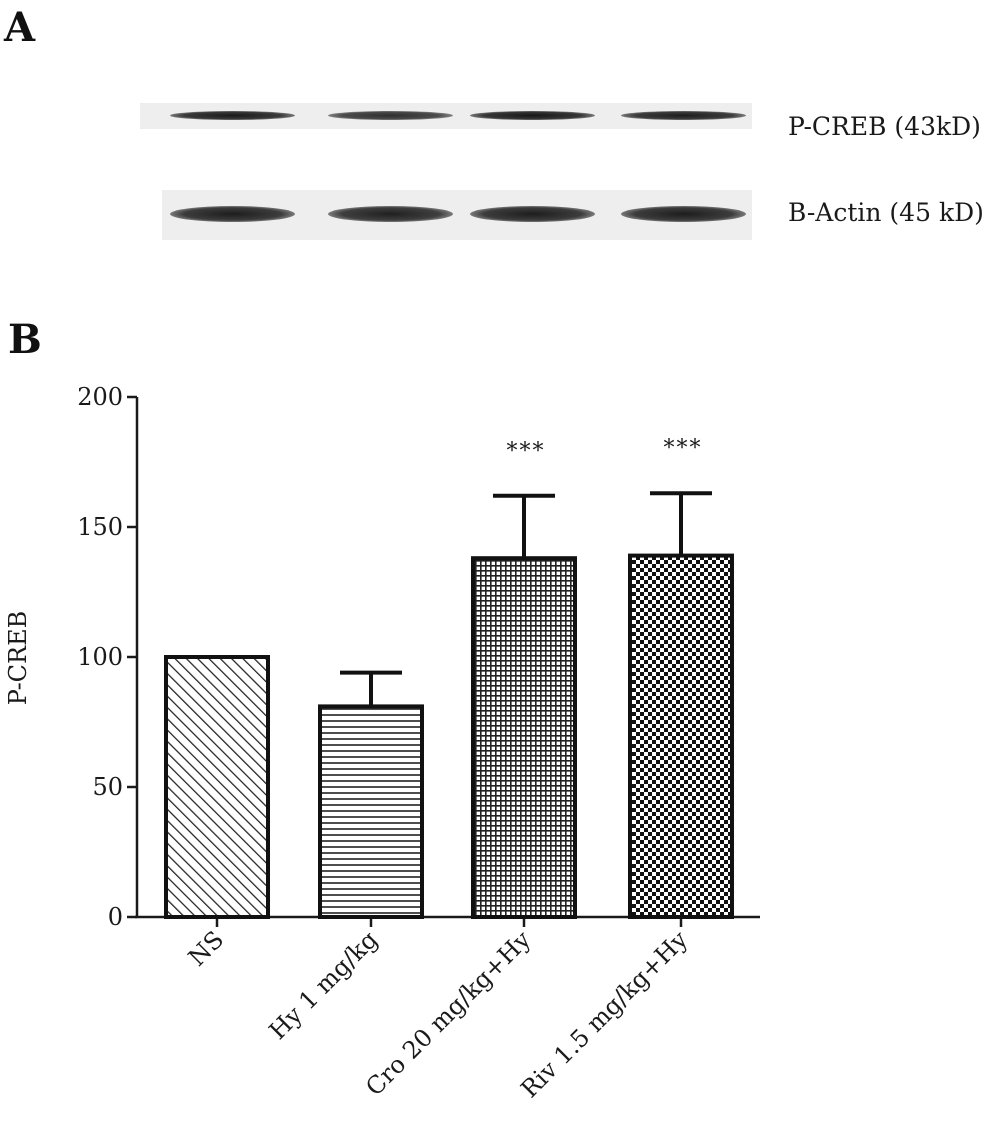  What do you see at coordinates (457, 215) in the screenshot?
I see `bactin-blot-image` at bounding box center [457, 215].